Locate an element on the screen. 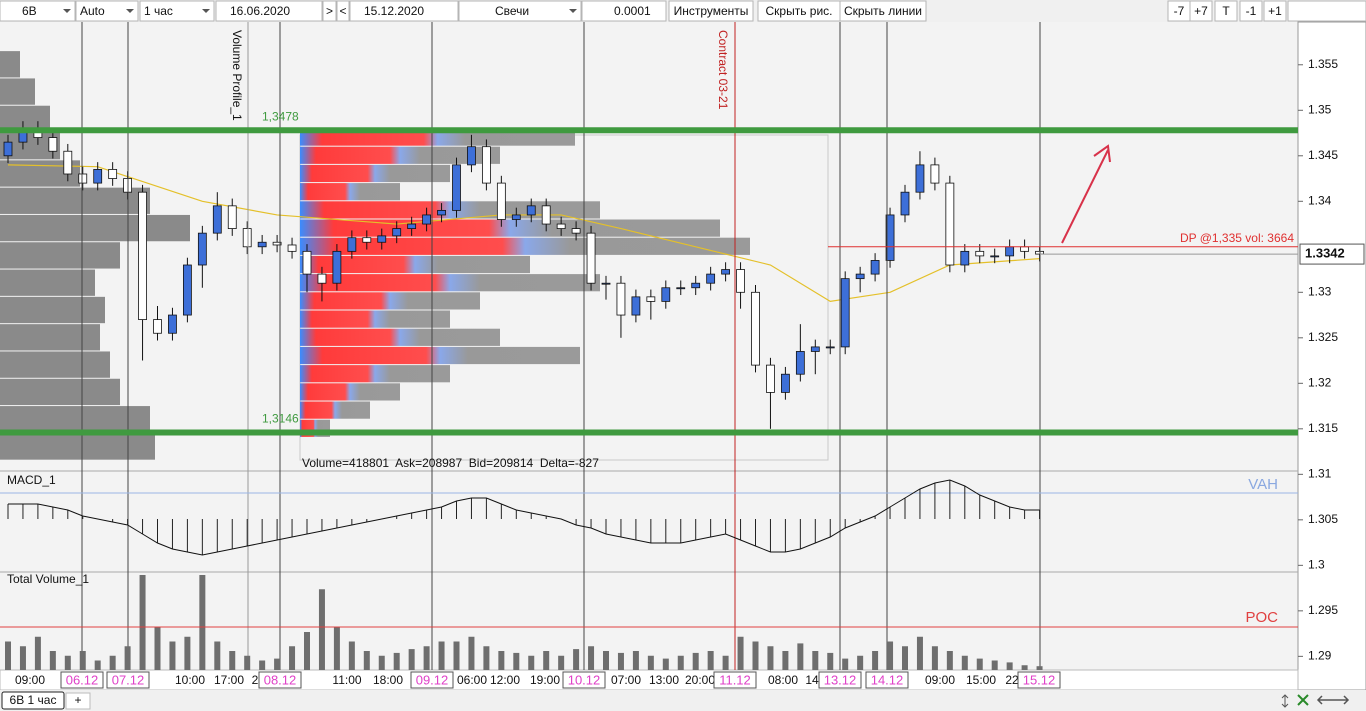  date-label: 15.12 is located at coordinates (1039, 679).